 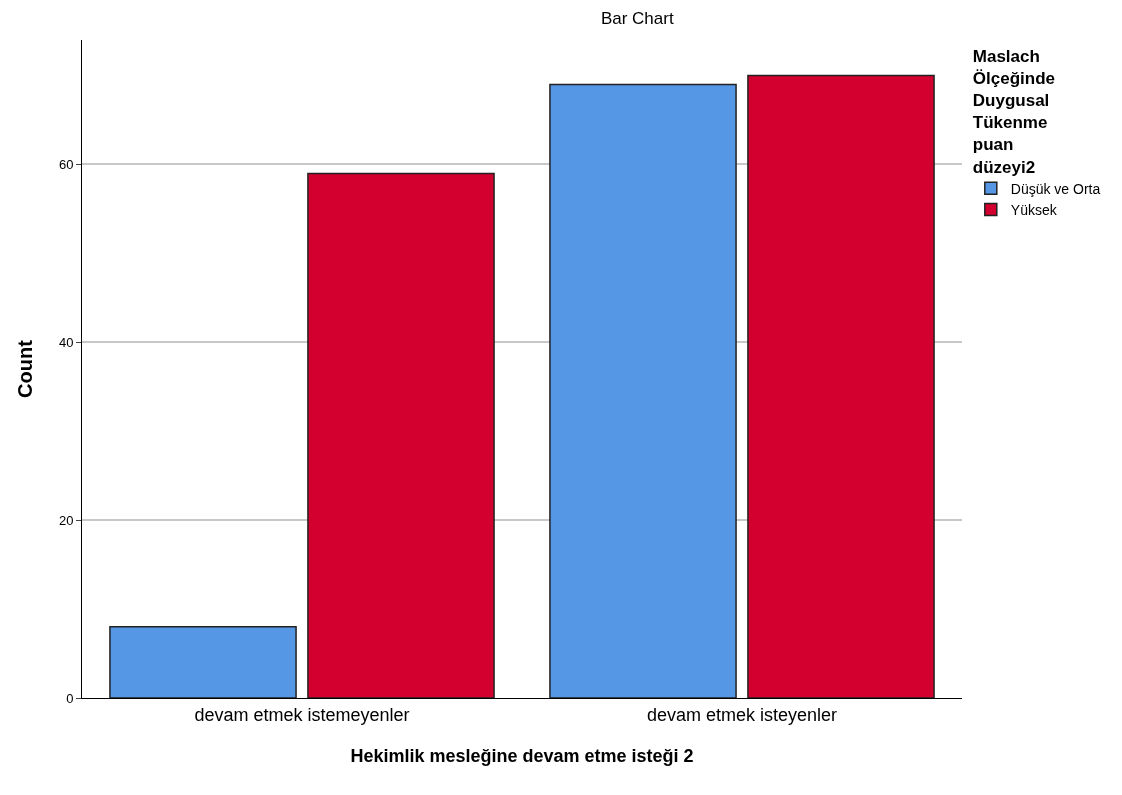 What do you see at coordinates (66, 342) in the screenshot?
I see `y-tick-label: 40` at bounding box center [66, 342].